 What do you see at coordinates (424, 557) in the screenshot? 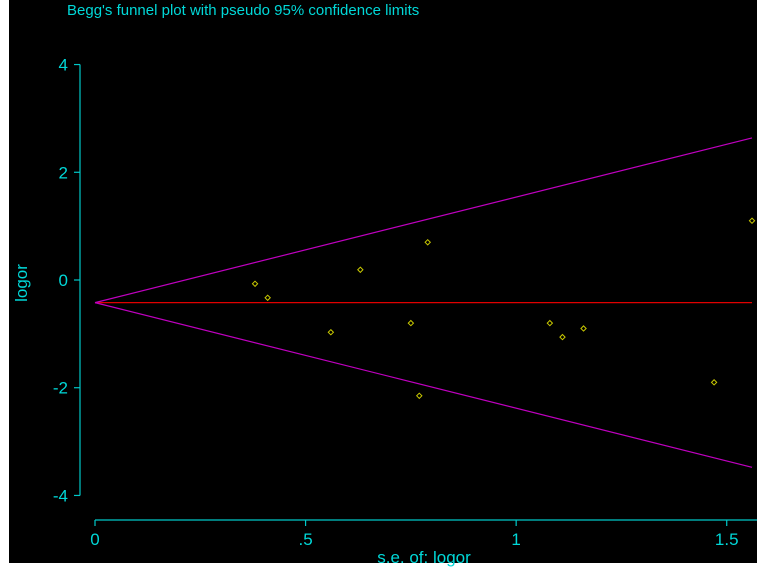
I see `x-axis-title: s.e. of: logor` at bounding box center [424, 557].